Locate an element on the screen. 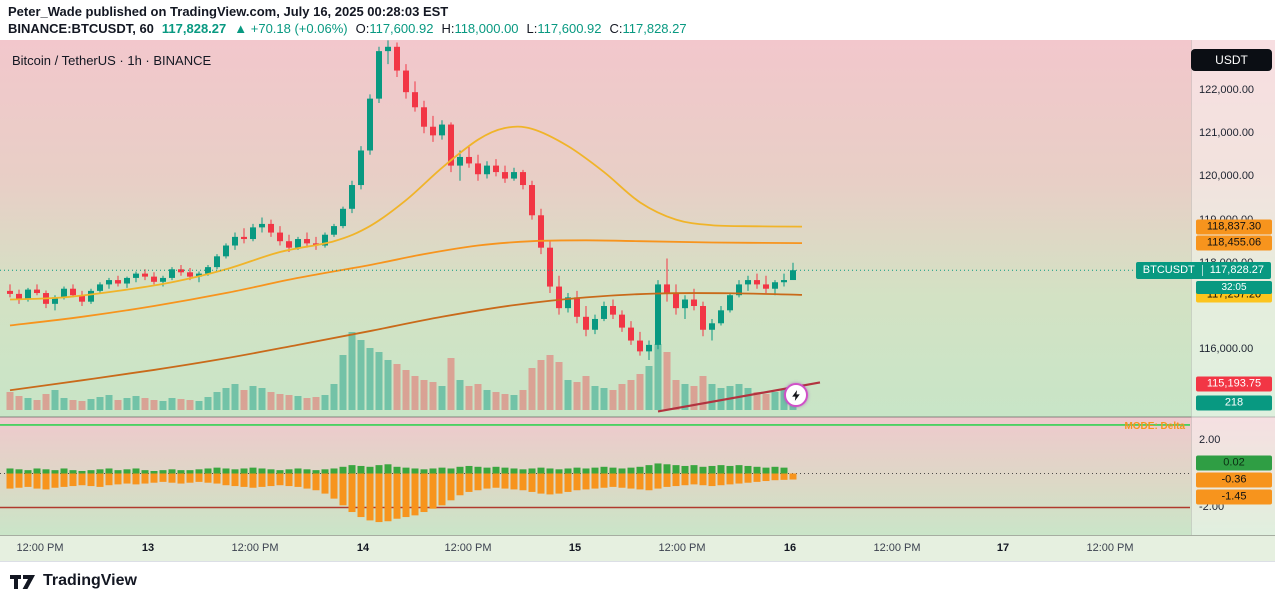  date-tick: 16 is located at coordinates (790, 548).